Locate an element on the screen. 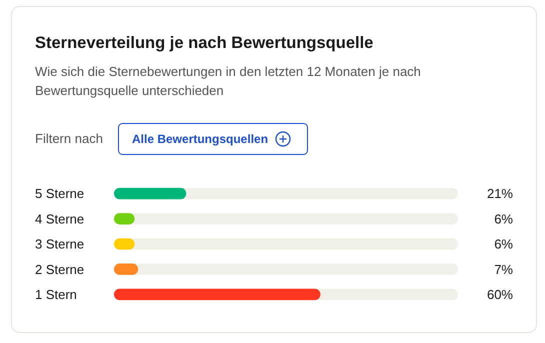  chart-title: Sterneverteilung je nach Bewertungsquelle is located at coordinates (204, 43).